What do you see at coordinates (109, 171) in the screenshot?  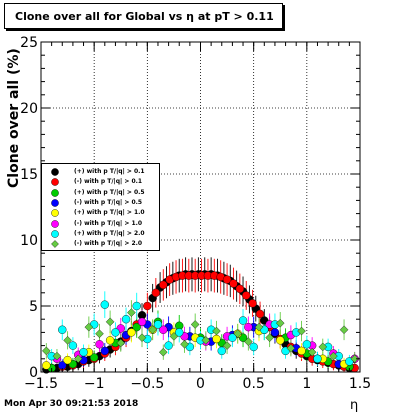 I see `legend-label: (+) with p T/|q| > 0.1` at bounding box center [109, 171].